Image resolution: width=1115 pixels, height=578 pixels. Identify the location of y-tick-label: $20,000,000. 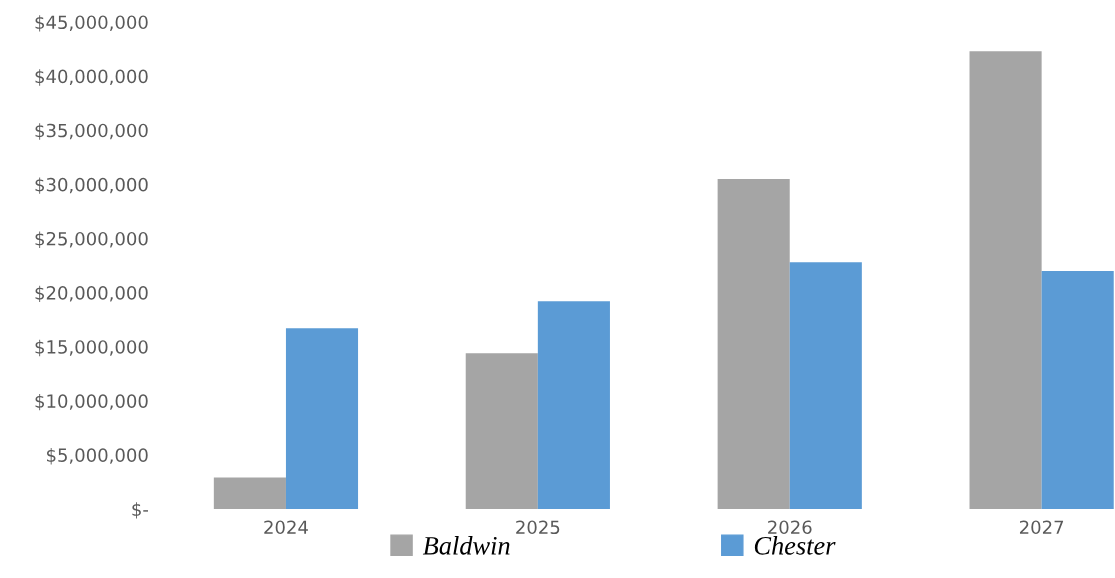
(91, 294).